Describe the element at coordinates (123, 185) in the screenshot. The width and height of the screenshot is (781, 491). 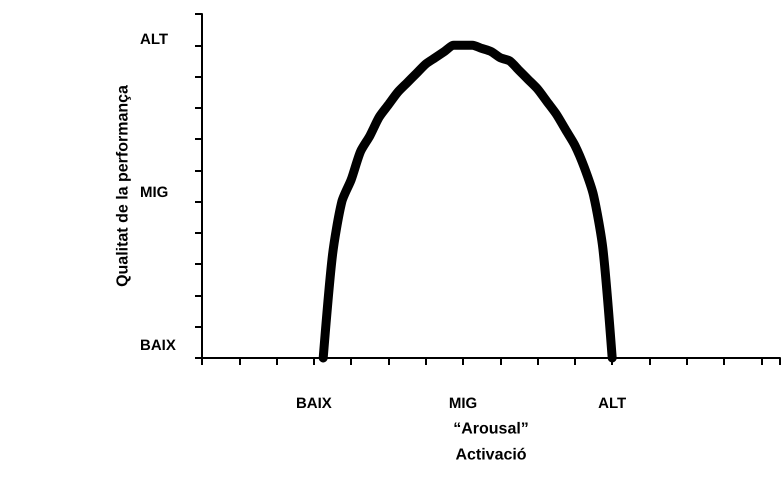
I see `y-axis-title: Qualitat de la performança` at that location.